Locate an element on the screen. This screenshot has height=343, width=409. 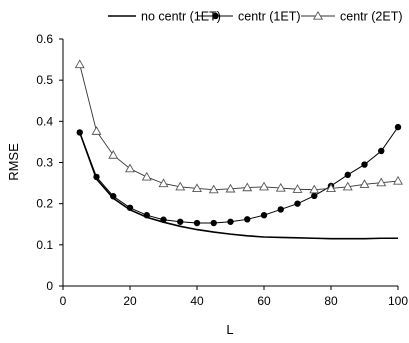
x-tick-label: 40 is located at coordinates (197, 301).